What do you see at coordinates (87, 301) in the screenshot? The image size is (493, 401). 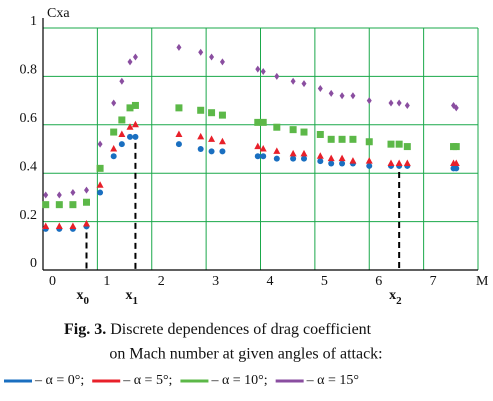 I see `annotation-sub: 0` at bounding box center [87, 301].